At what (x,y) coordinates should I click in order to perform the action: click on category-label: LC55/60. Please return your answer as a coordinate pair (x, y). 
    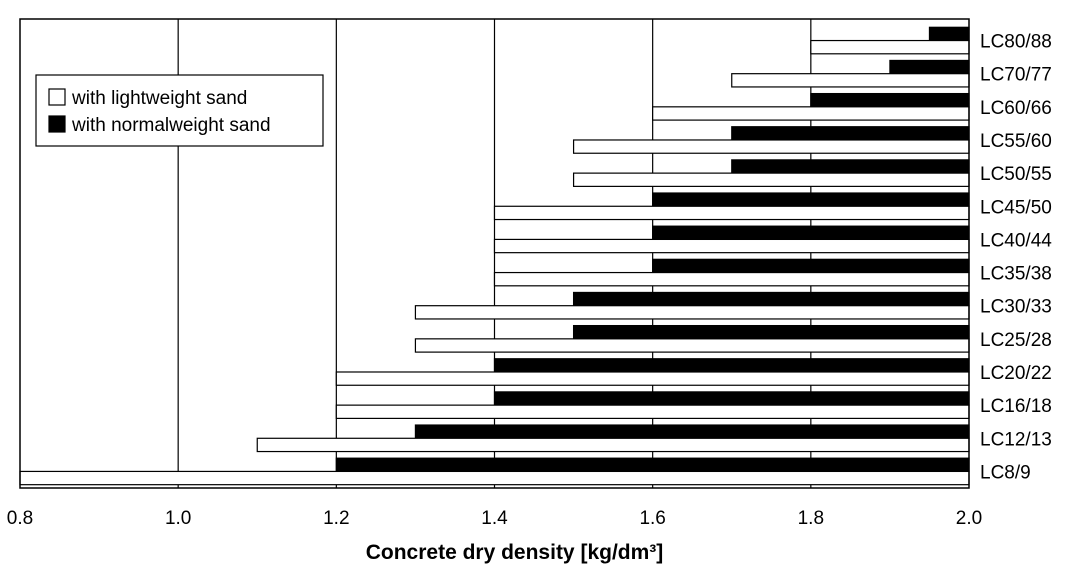
    Looking at the image, I should click on (1016, 141).